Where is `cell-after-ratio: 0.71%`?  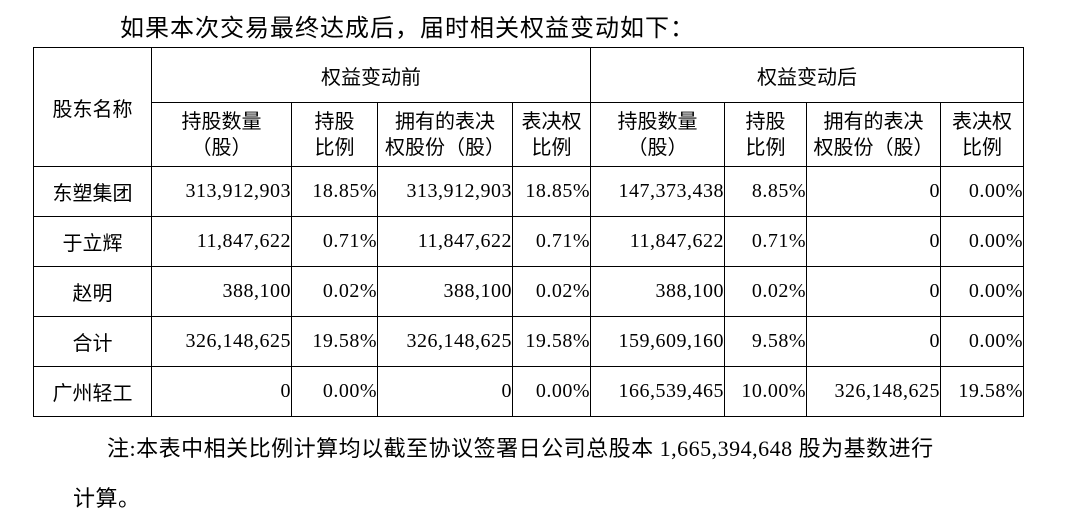 cell-after-ratio: 0.71% is located at coordinates (765, 241).